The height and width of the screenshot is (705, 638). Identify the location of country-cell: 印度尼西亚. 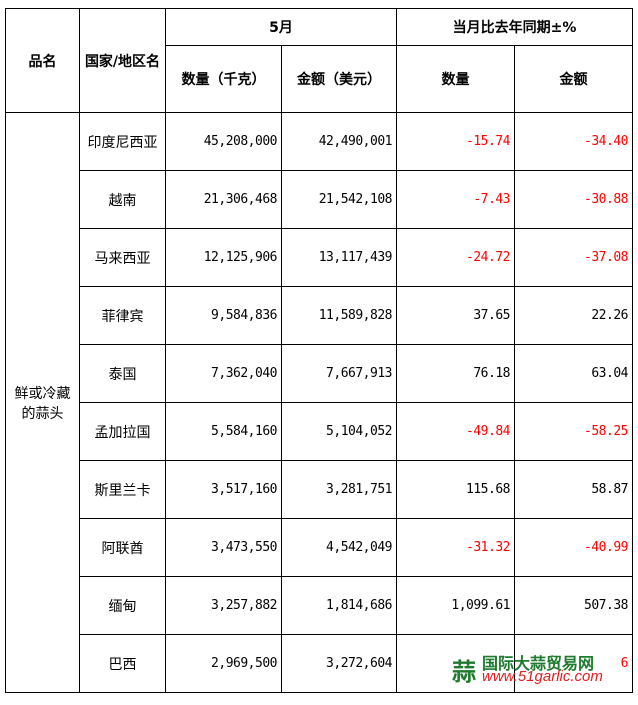
(122, 141).